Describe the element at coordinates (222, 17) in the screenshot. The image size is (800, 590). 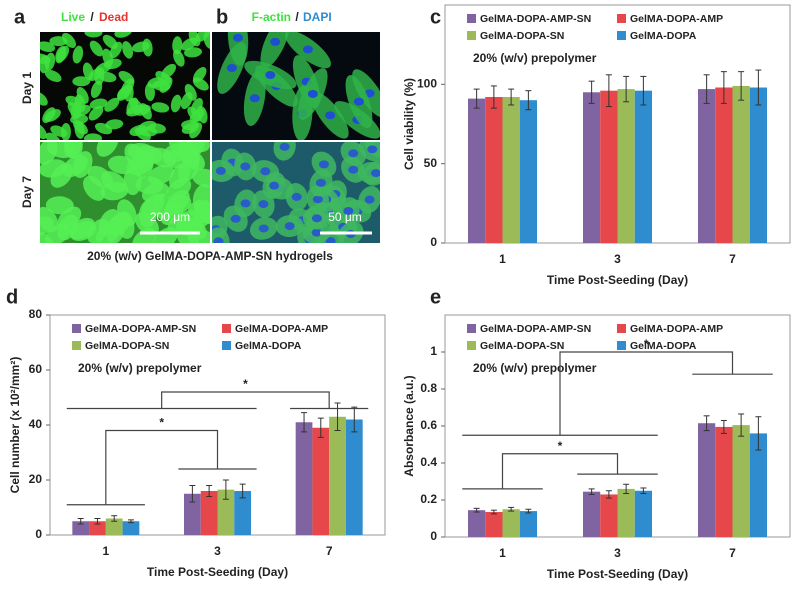
I see `panel-label: b` at that location.